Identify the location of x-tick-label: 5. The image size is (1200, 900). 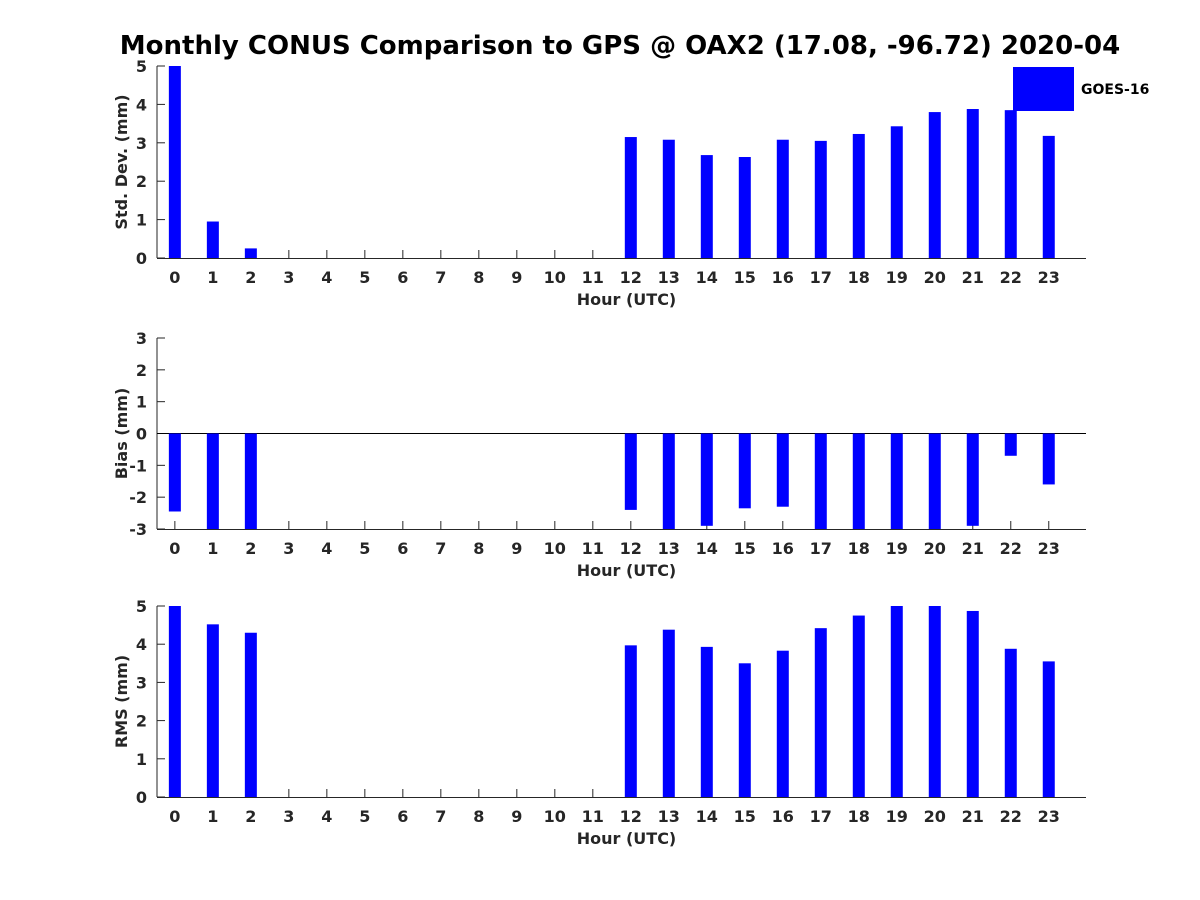
(364, 277).